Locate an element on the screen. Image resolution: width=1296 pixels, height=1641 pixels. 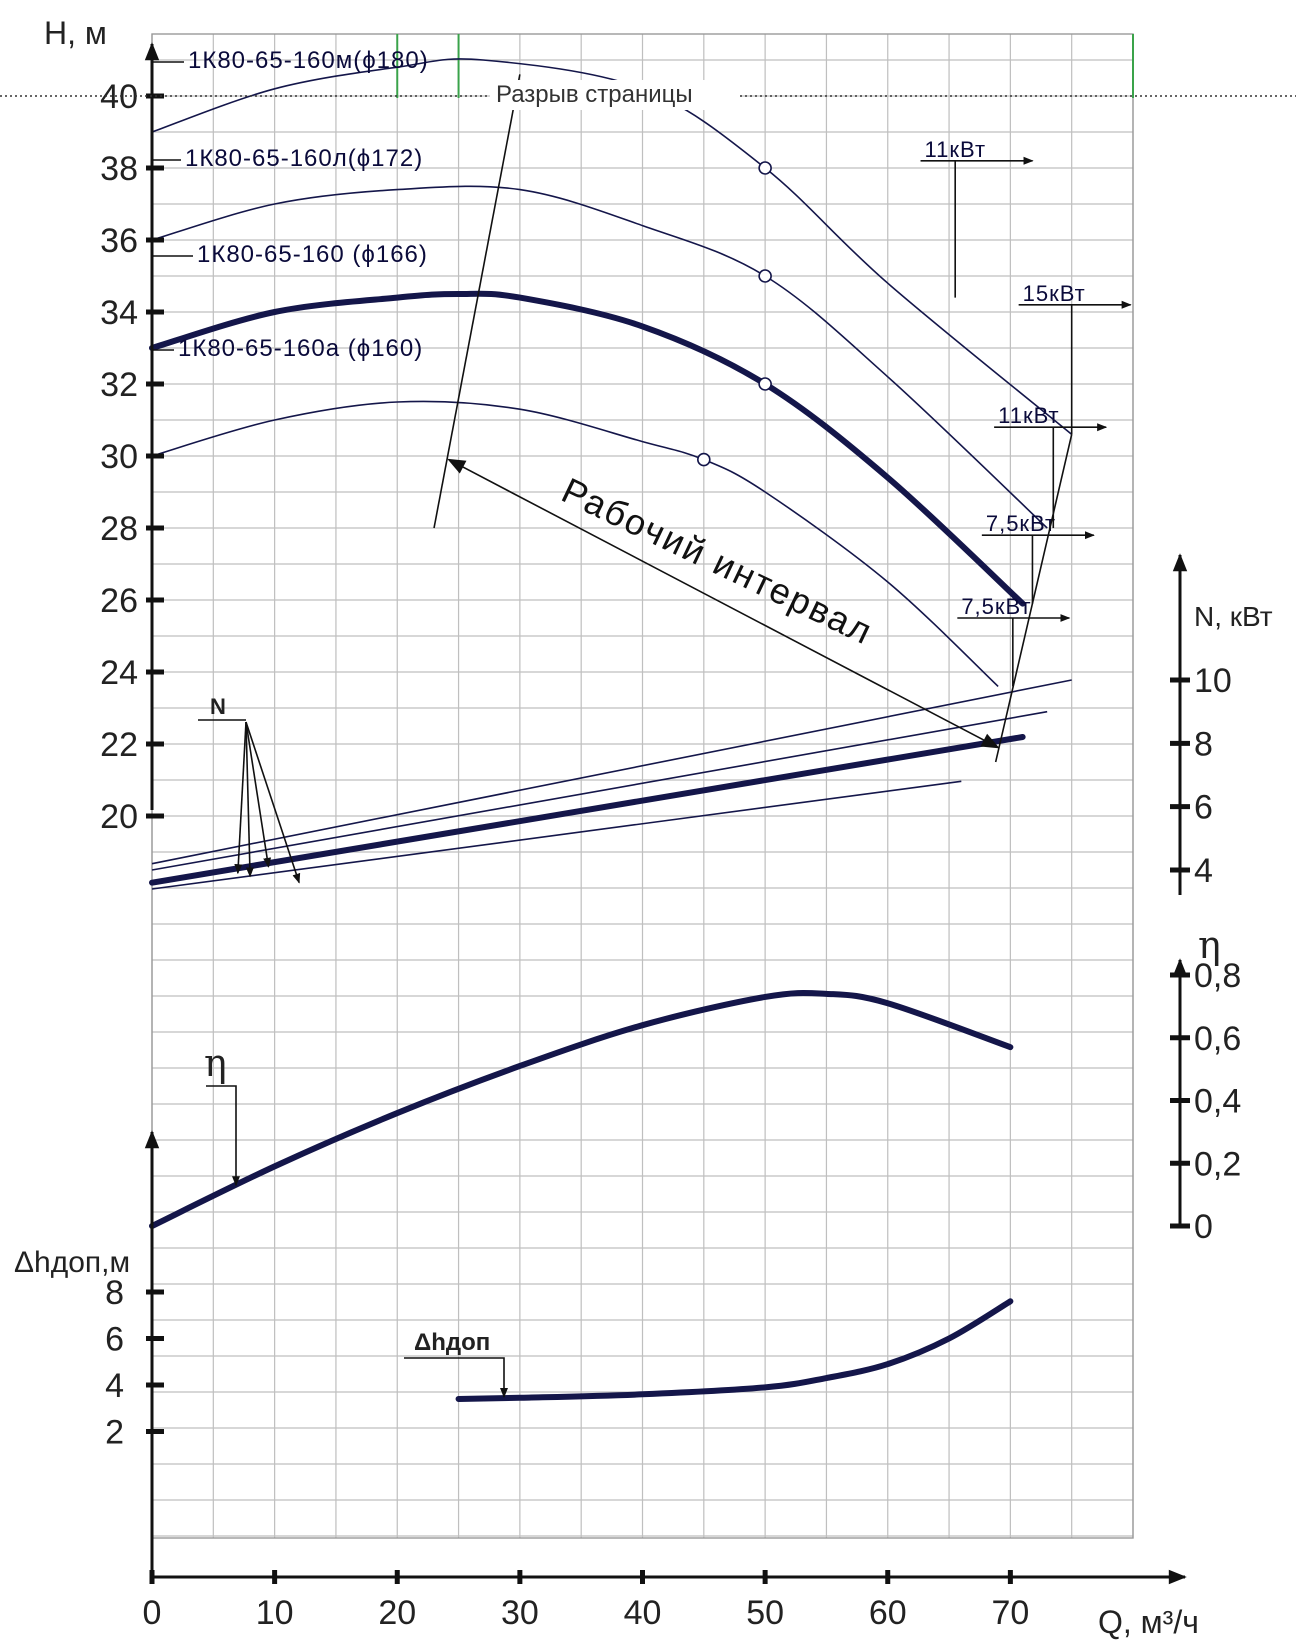
N-tick-label: 6 is located at coordinates (1203, 808).